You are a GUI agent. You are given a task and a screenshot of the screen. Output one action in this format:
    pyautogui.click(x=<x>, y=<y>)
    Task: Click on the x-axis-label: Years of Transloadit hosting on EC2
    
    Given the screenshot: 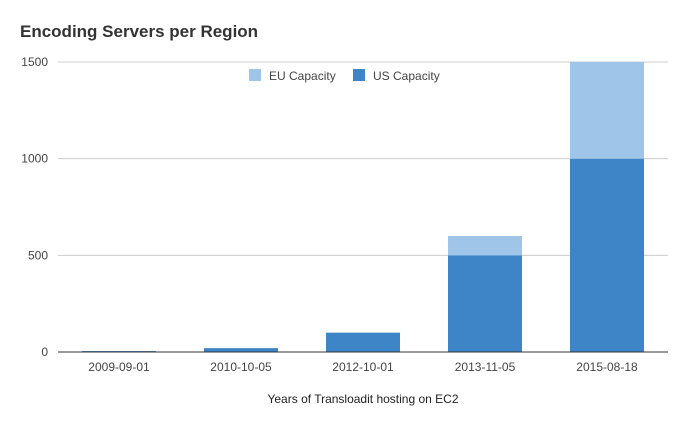 What is the action you would take?
    pyautogui.click(x=362, y=399)
    